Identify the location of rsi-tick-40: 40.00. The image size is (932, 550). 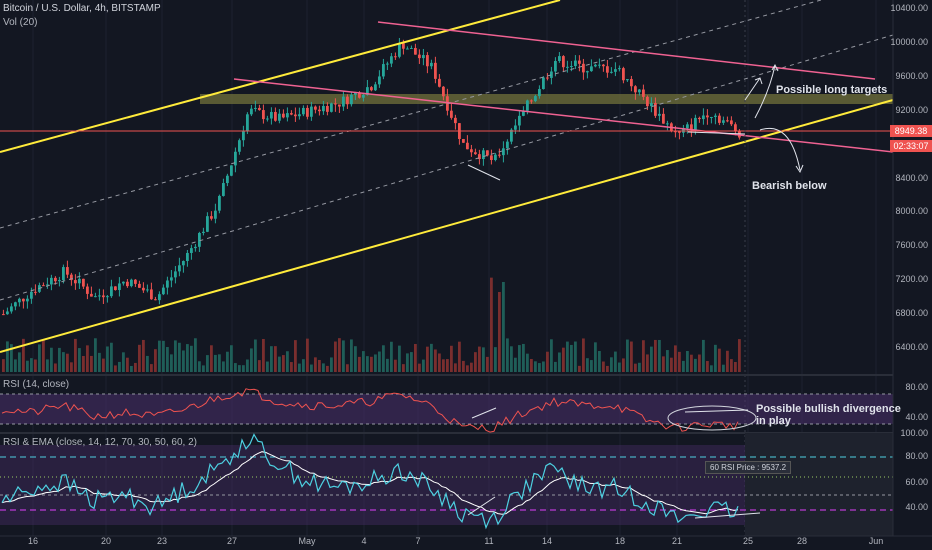
(916, 417).